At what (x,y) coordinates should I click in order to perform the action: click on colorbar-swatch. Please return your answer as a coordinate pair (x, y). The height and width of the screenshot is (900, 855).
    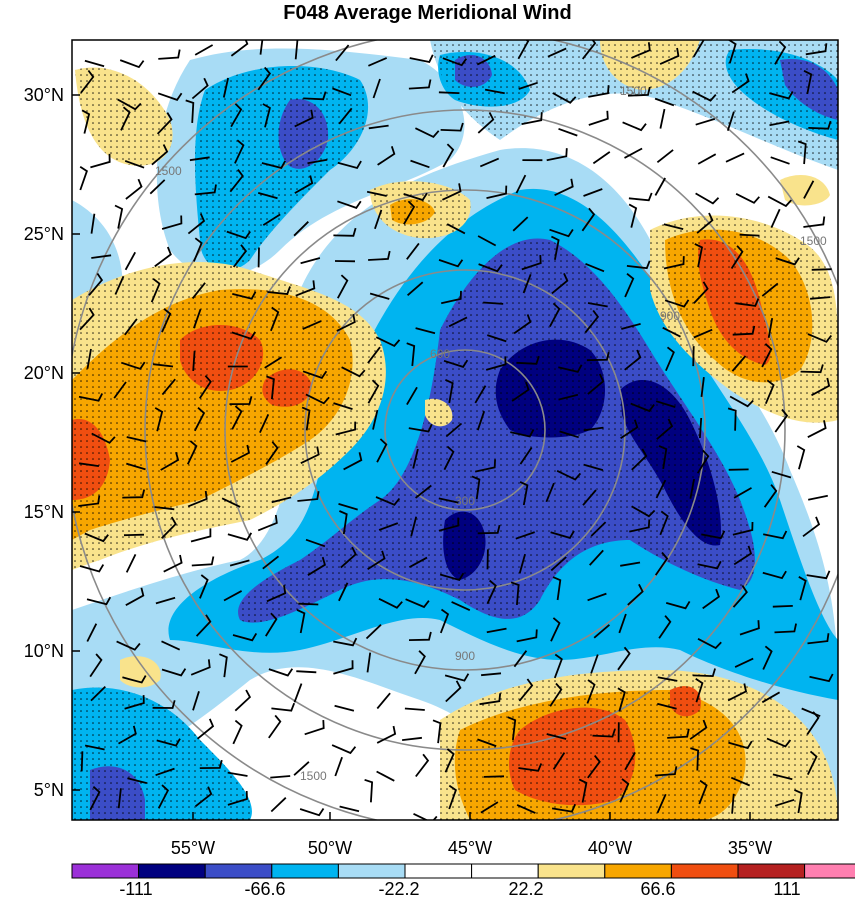
    Looking at the image, I should click on (638, 871).